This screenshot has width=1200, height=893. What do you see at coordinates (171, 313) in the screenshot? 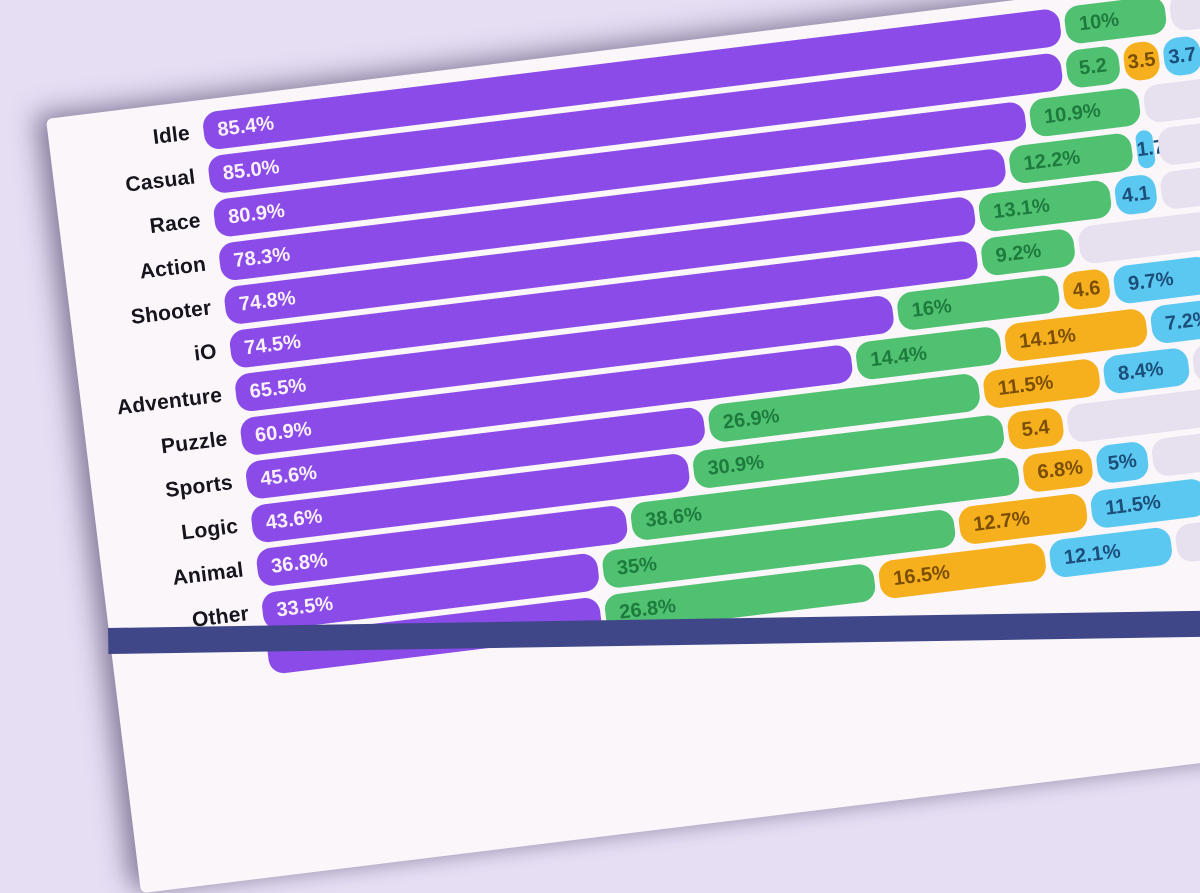
I see `row-label: Shooter` at bounding box center [171, 313].